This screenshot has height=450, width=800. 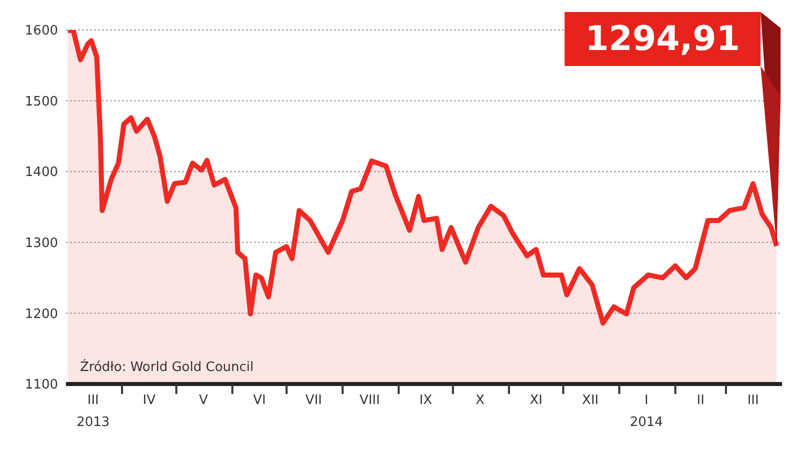 What do you see at coordinates (313, 400) in the screenshot?
I see `x-tick-label: VII` at bounding box center [313, 400].